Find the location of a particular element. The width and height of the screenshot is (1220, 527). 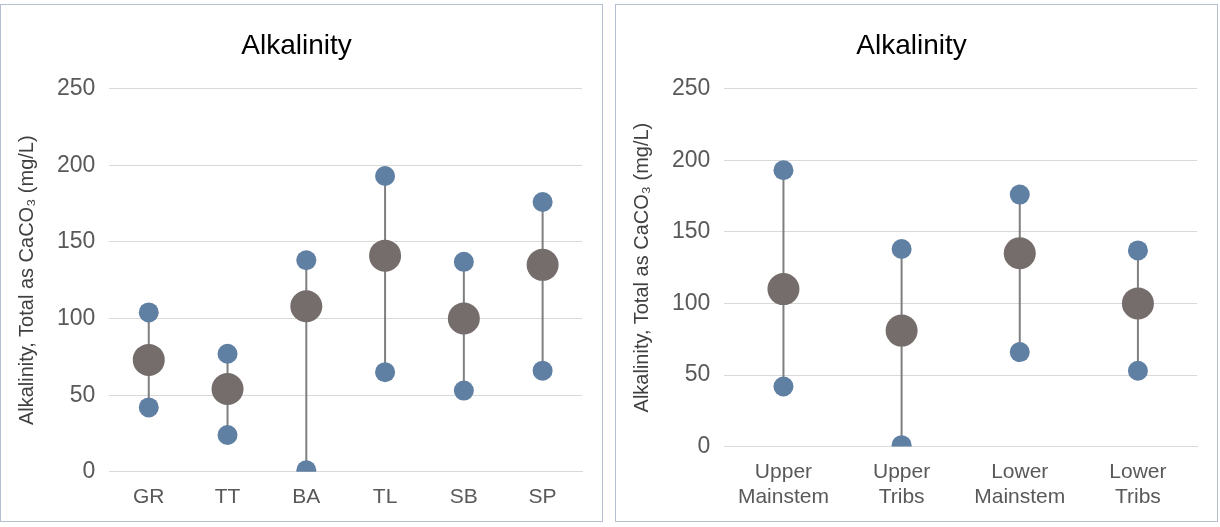

x-tick-label: BA is located at coordinates (306, 496).